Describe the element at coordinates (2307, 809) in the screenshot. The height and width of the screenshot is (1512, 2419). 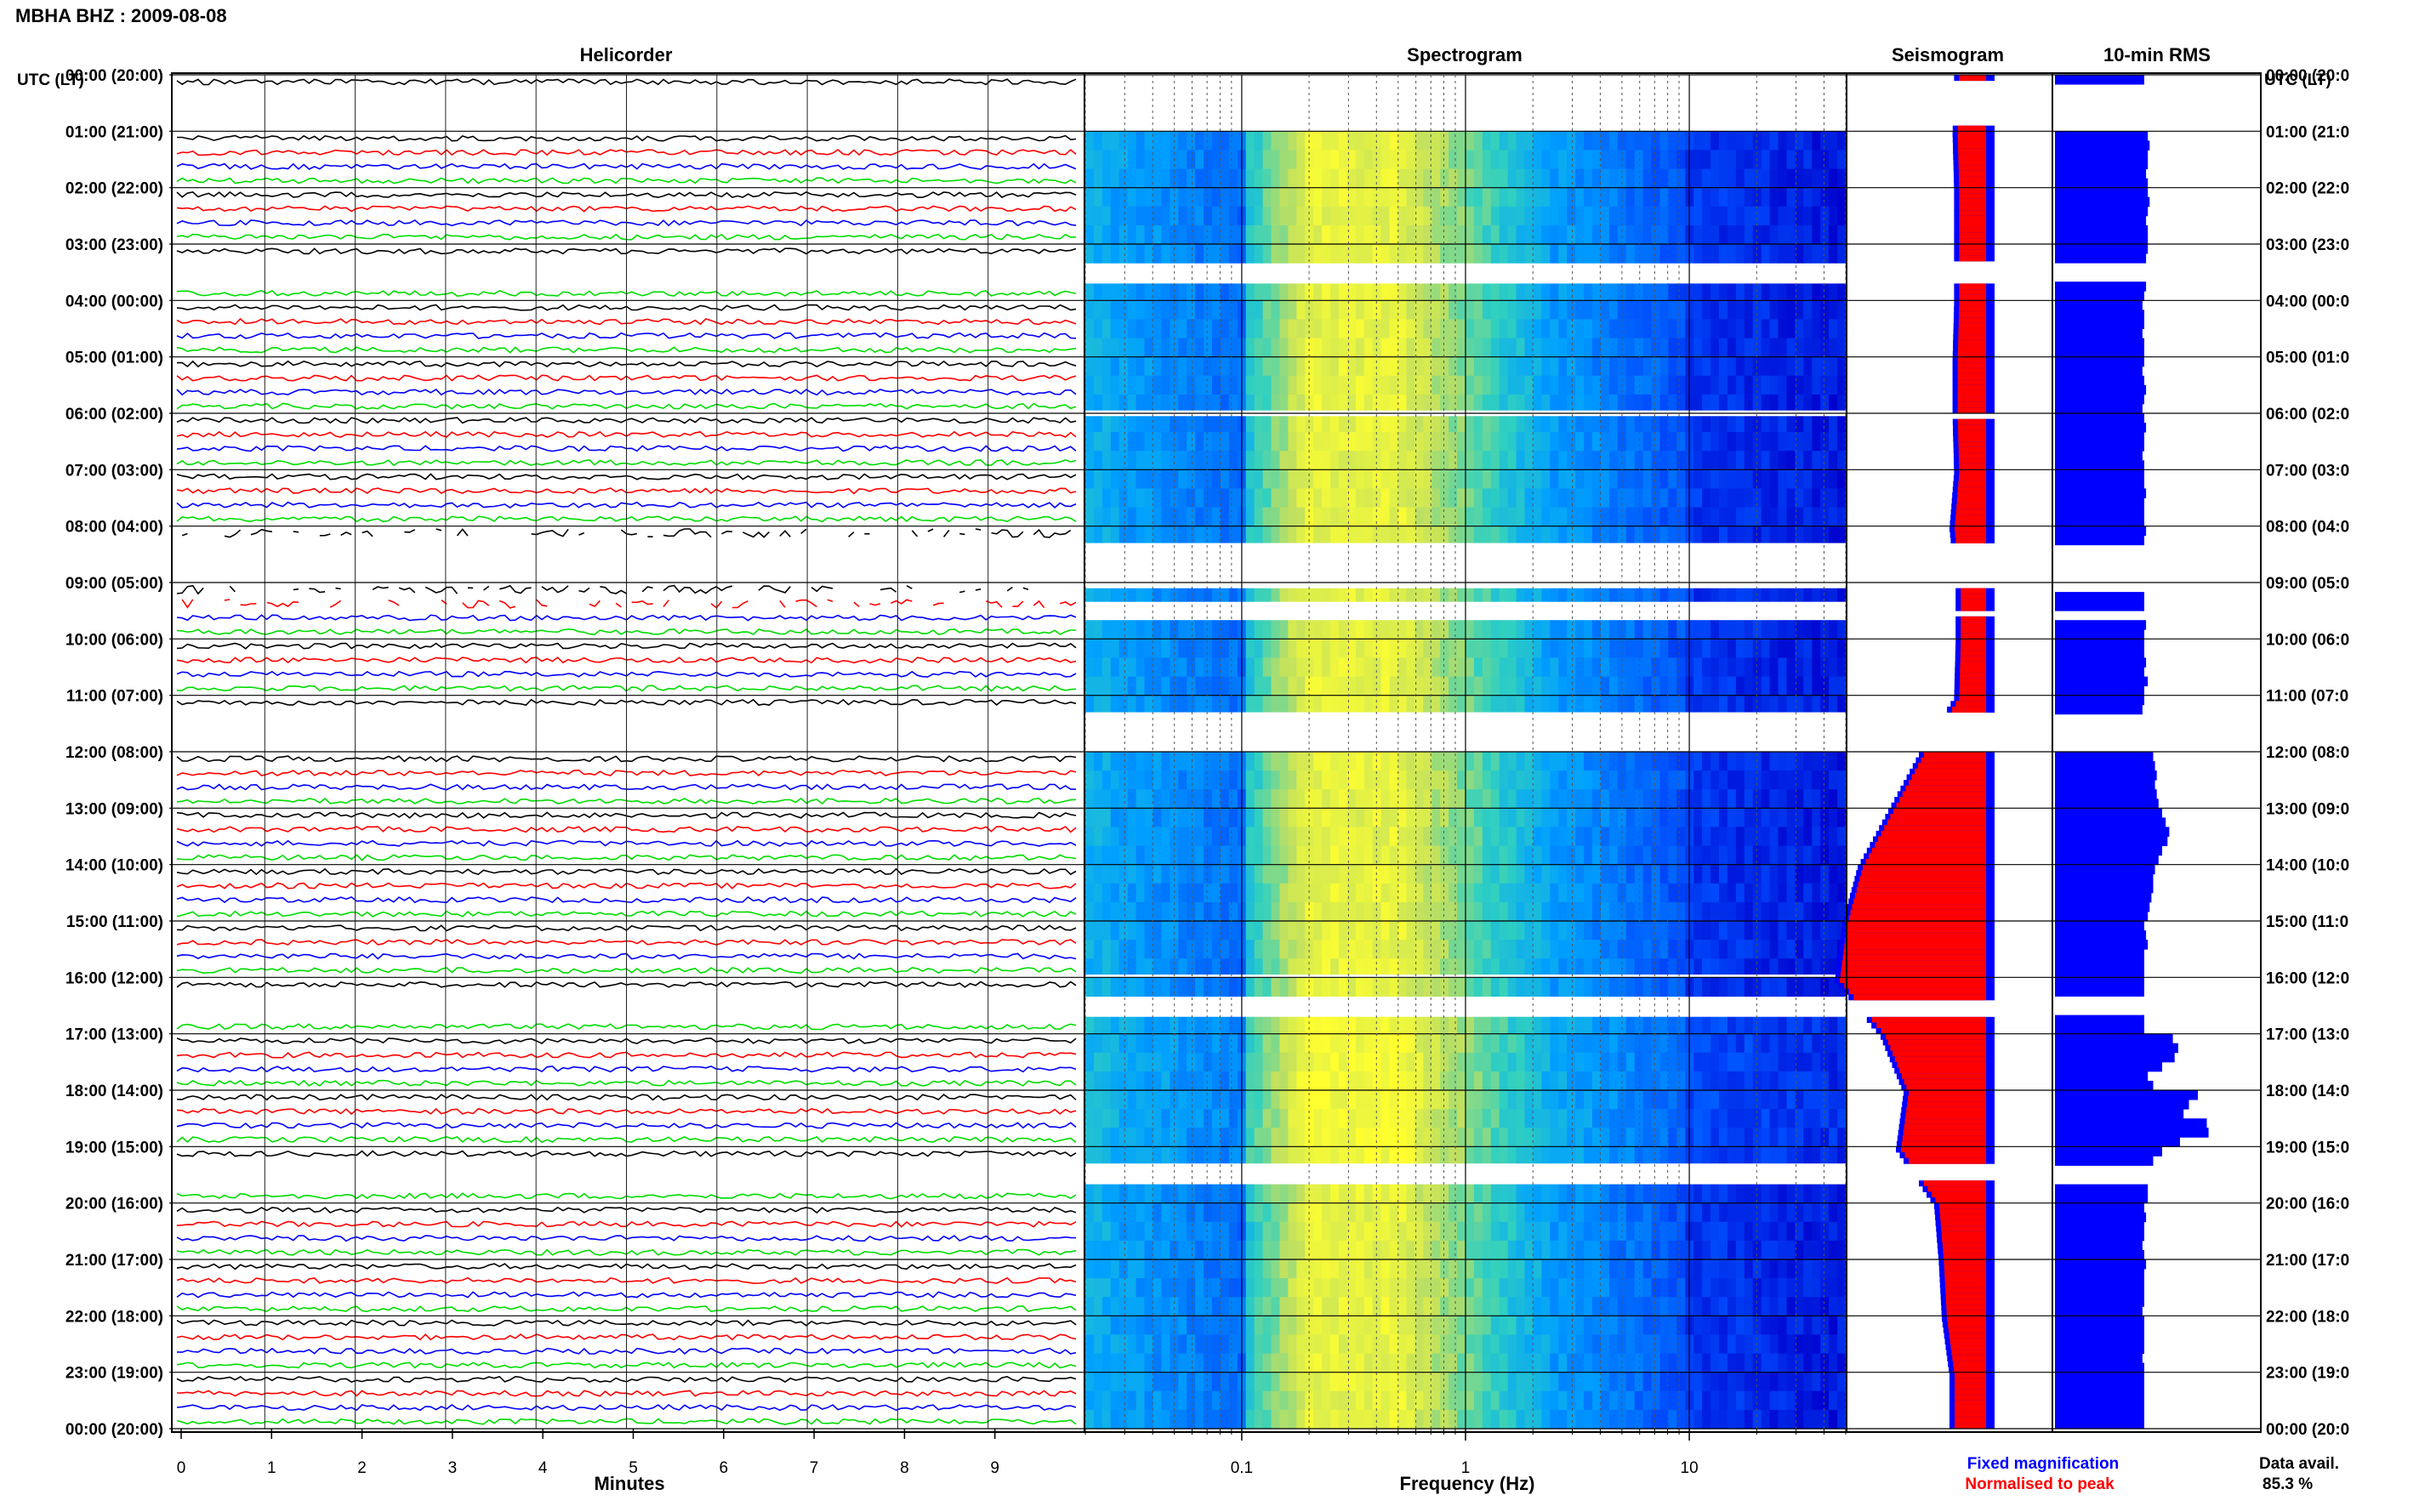
I see `hour-label-right: 13:00 (09:0` at that location.